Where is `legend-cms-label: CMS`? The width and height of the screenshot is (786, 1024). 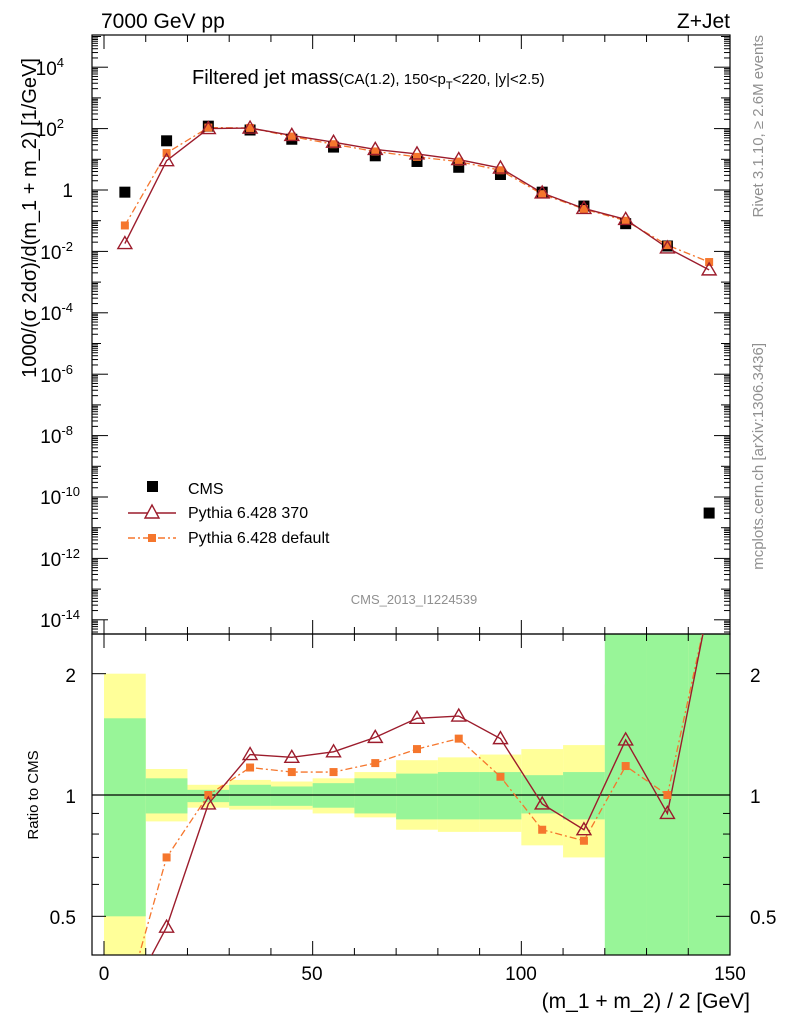
legend-cms-label: CMS is located at coordinates (206, 489).